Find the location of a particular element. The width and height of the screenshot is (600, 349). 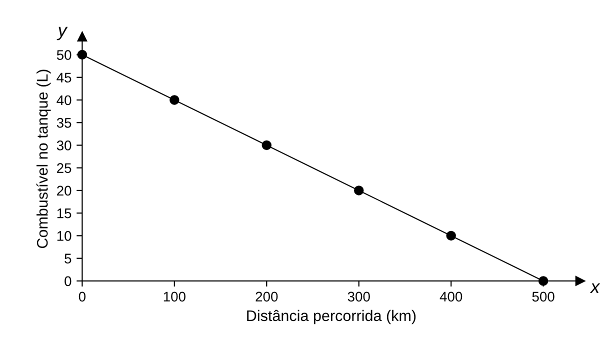

x-tick-label: 0 is located at coordinates (82, 297).